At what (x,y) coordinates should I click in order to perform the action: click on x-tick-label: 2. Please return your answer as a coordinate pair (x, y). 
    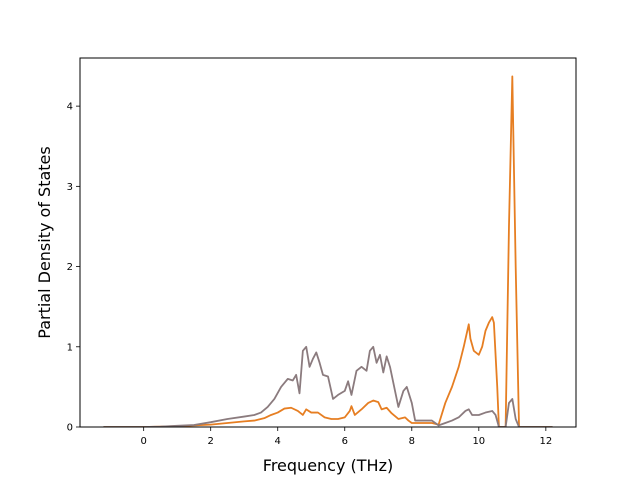
    Looking at the image, I should click on (211, 441).